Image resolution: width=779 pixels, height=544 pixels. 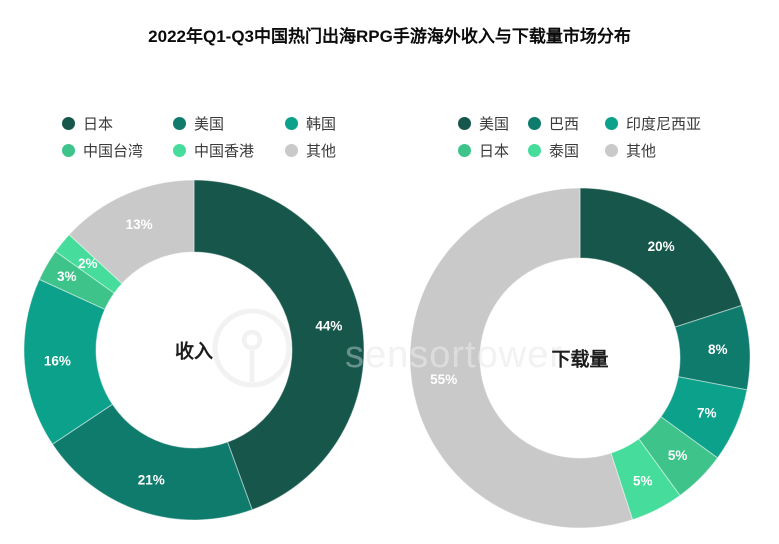 I want to click on legend-label: 中国香港, so click(x=224, y=151).